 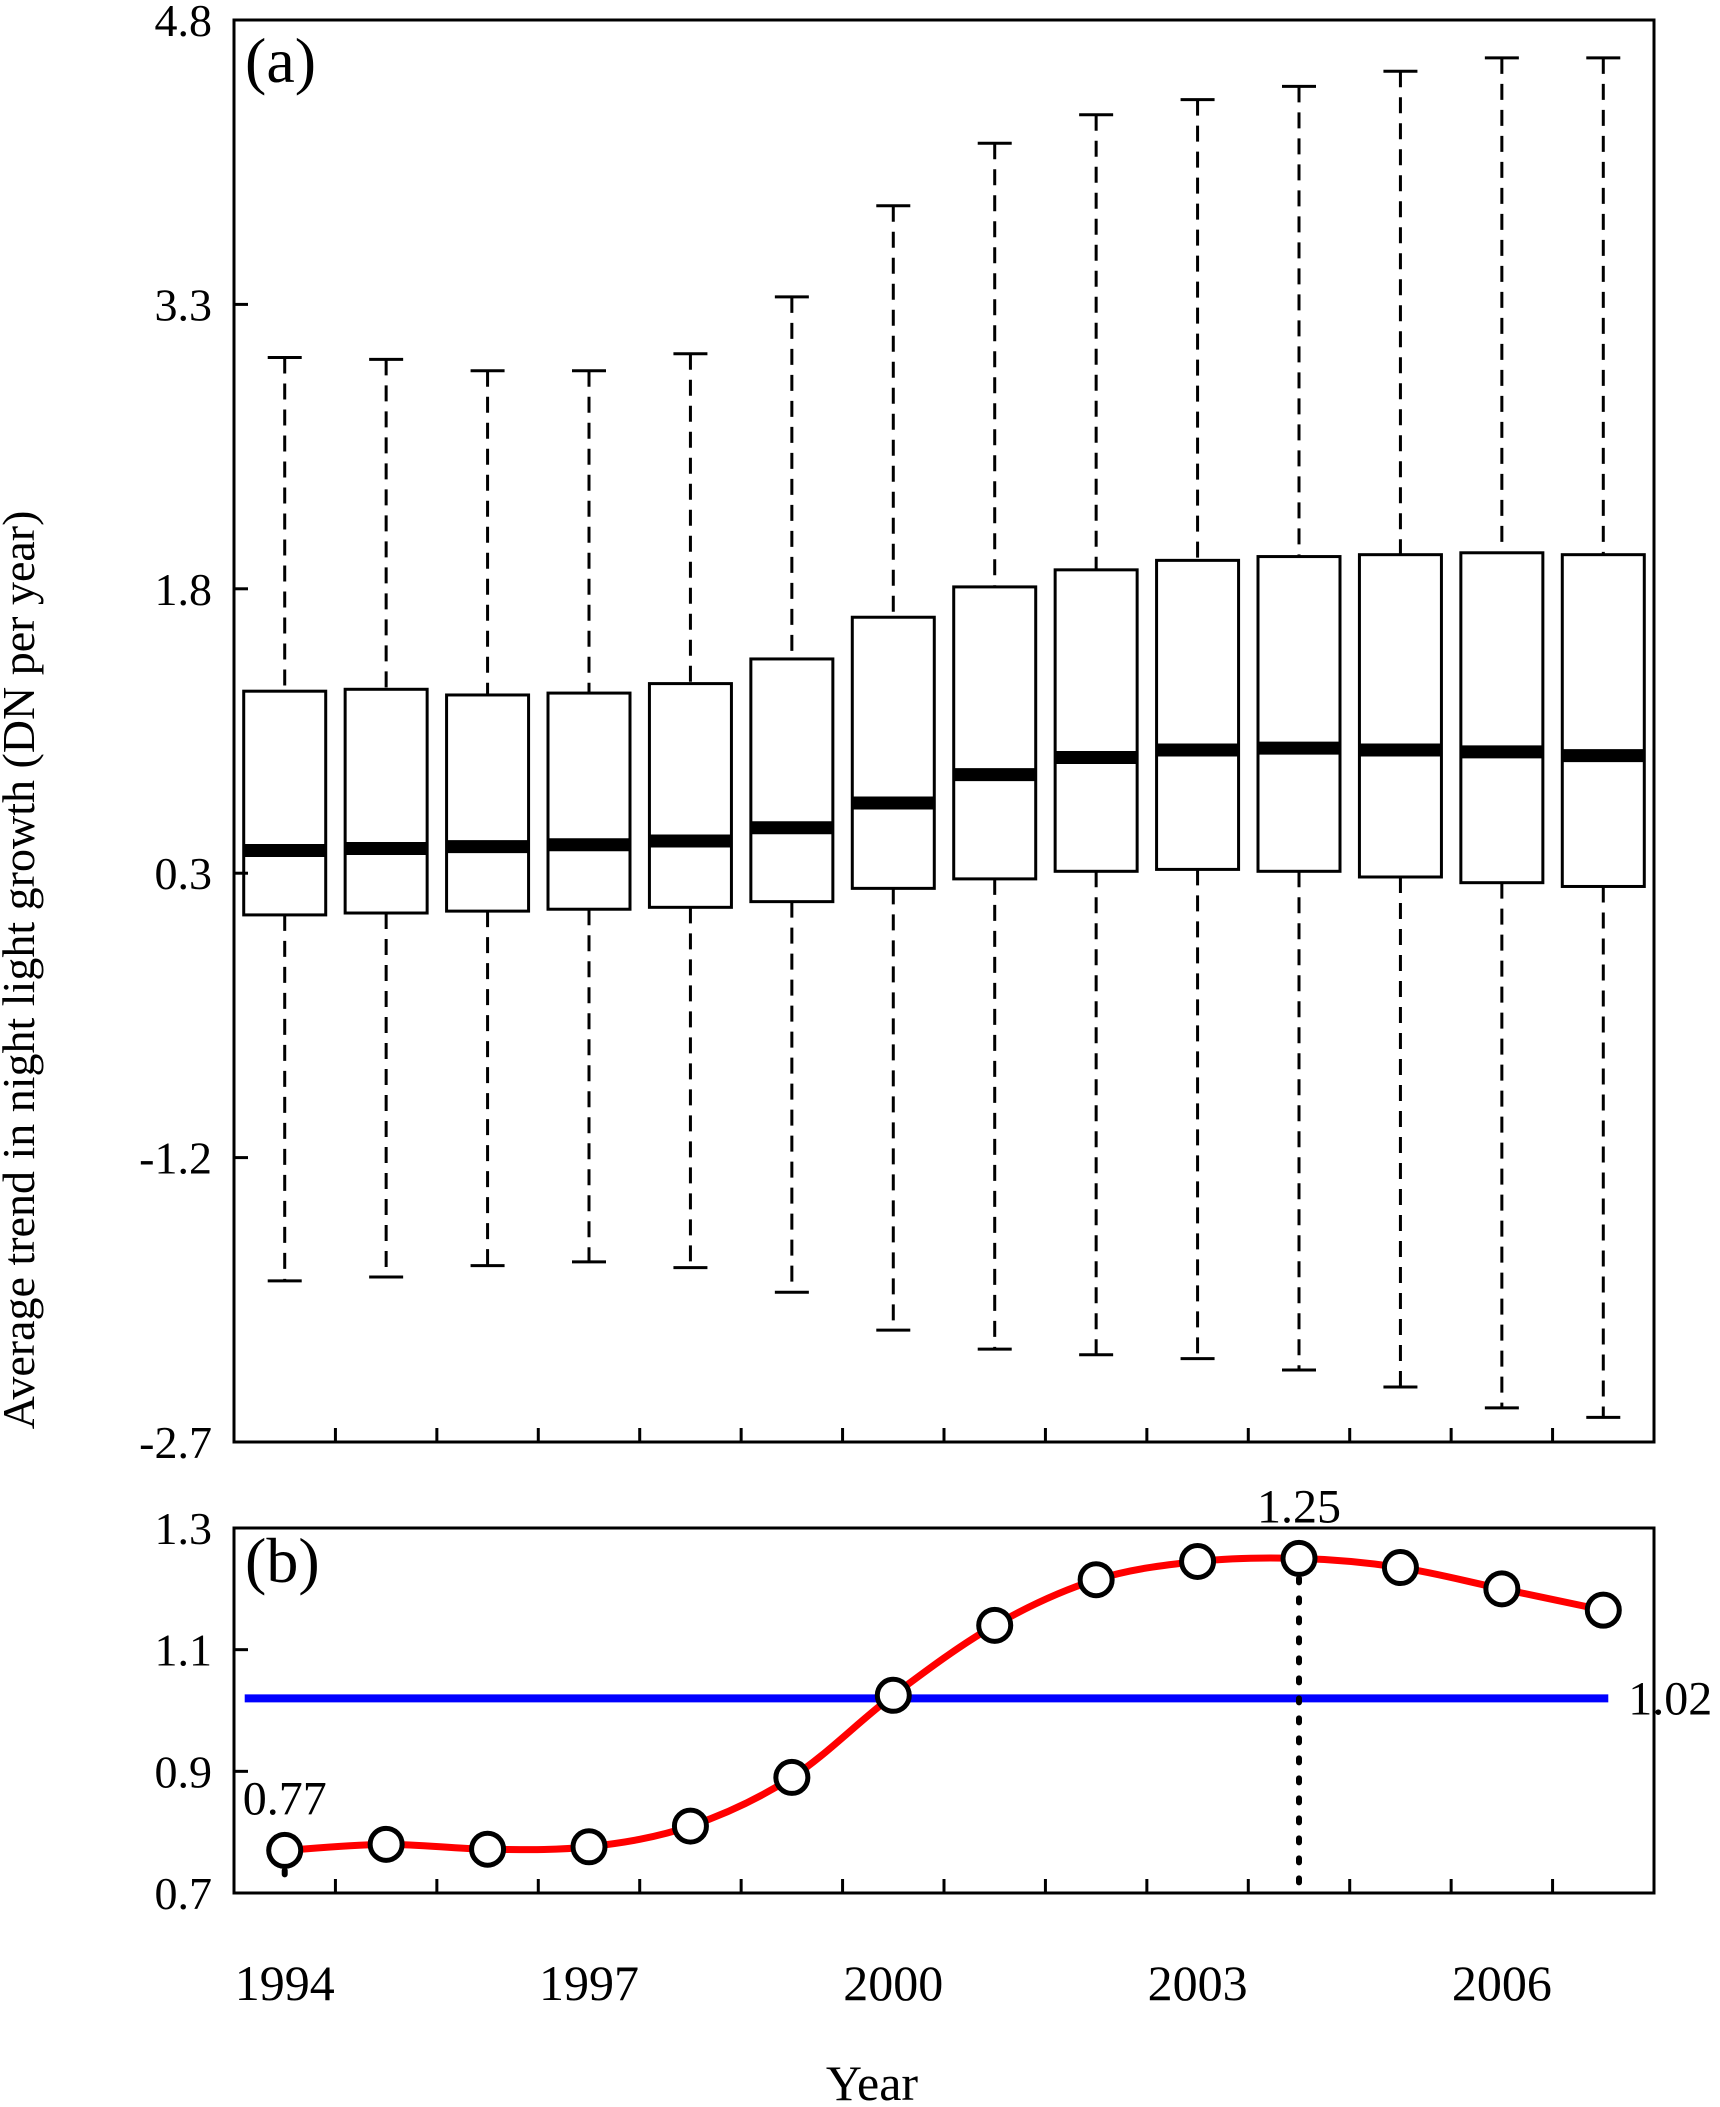 What do you see at coordinates (386, 1844) in the screenshot?
I see `data-point-1995` at bounding box center [386, 1844].